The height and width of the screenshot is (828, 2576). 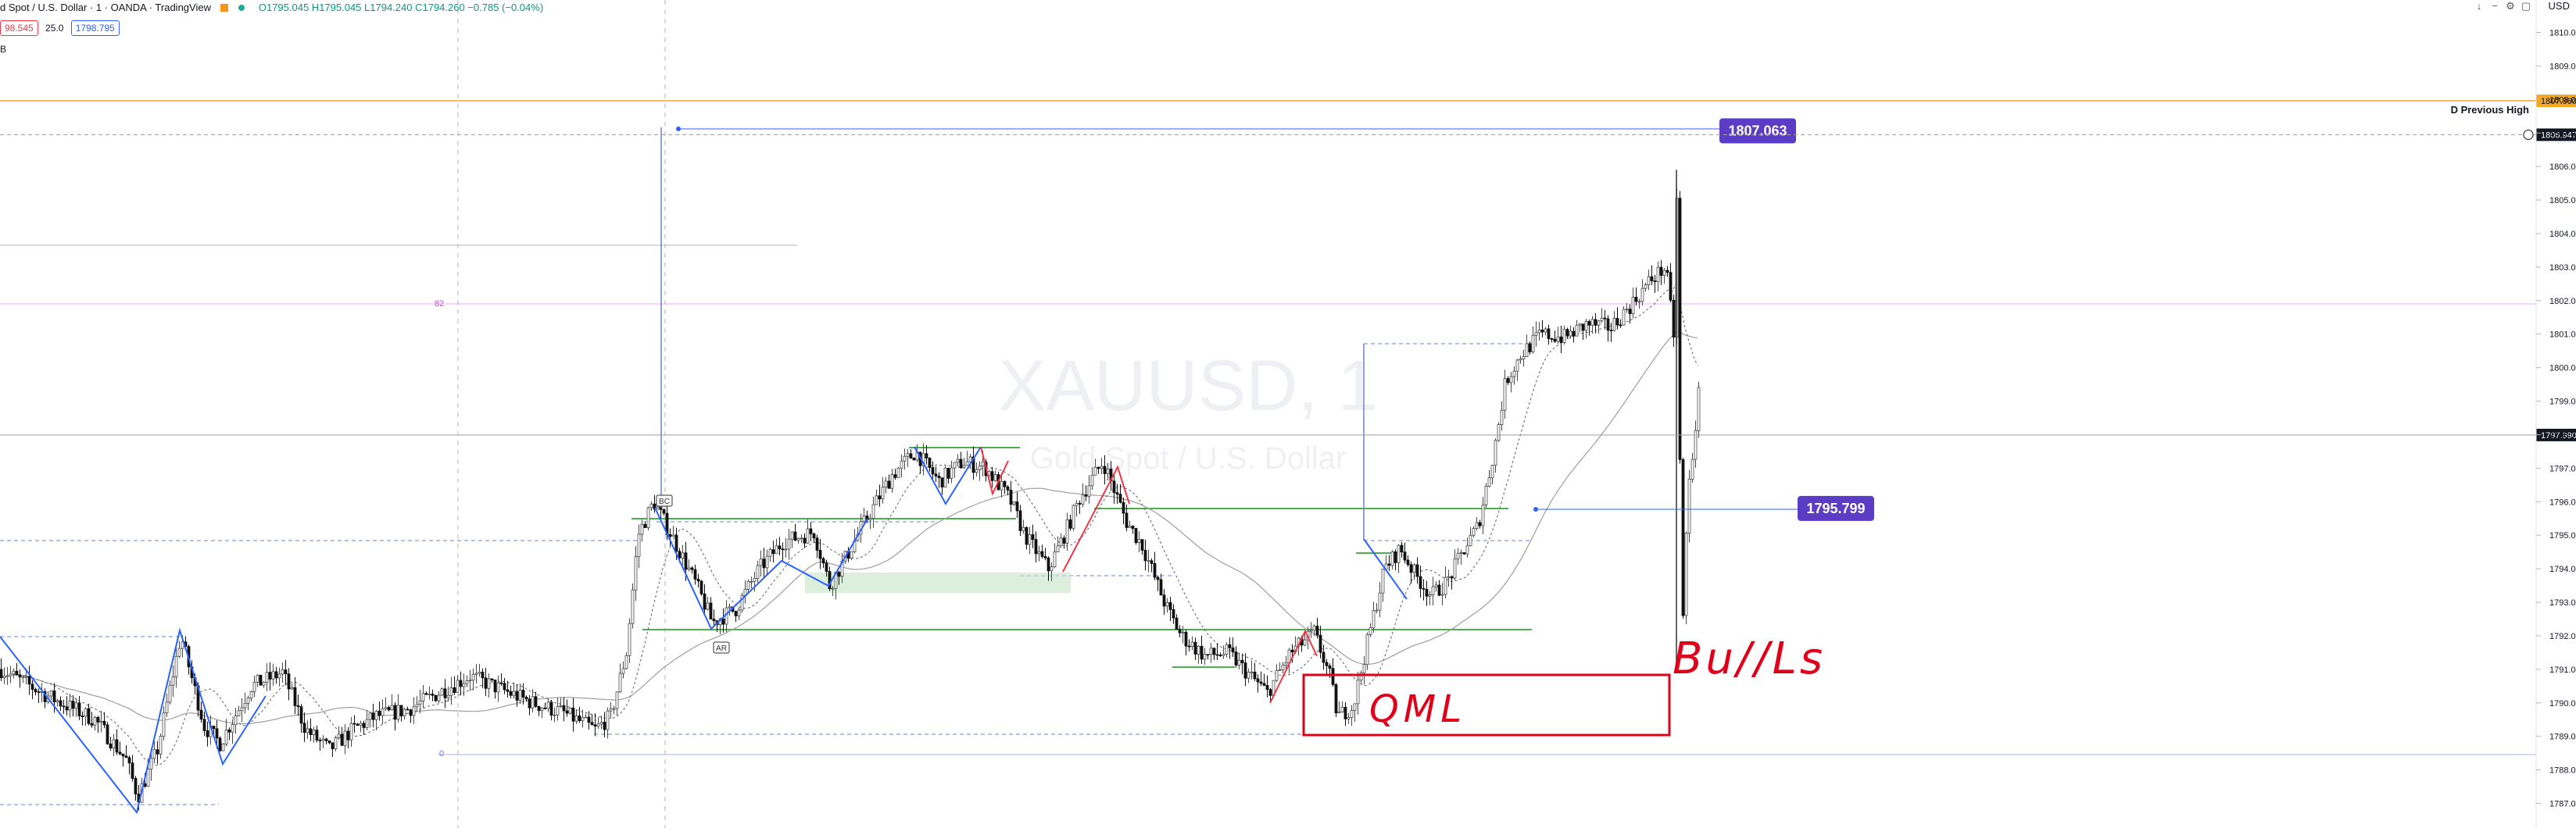 What do you see at coordinates (62, 28) in the screenshot?
I see `trade-badges: 98.545 25.0 1798.795` at bounding box center [62, 28].